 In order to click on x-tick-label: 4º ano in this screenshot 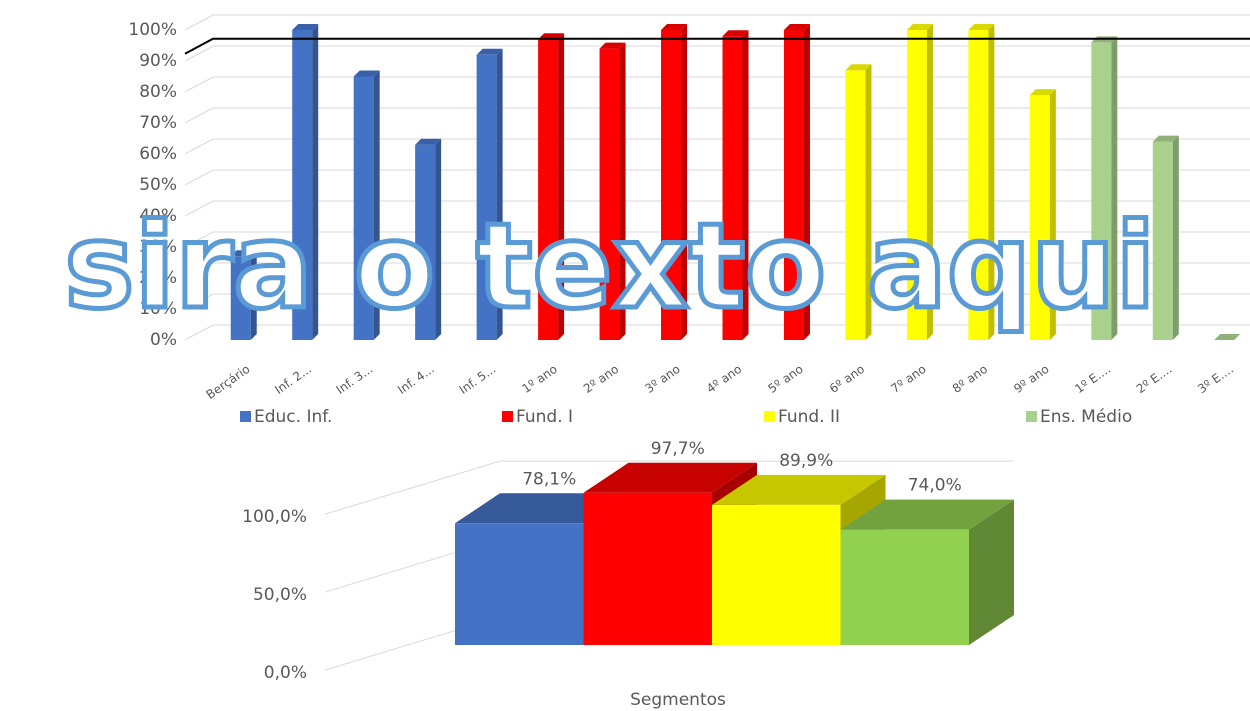, I will do `click(724, 379)`.